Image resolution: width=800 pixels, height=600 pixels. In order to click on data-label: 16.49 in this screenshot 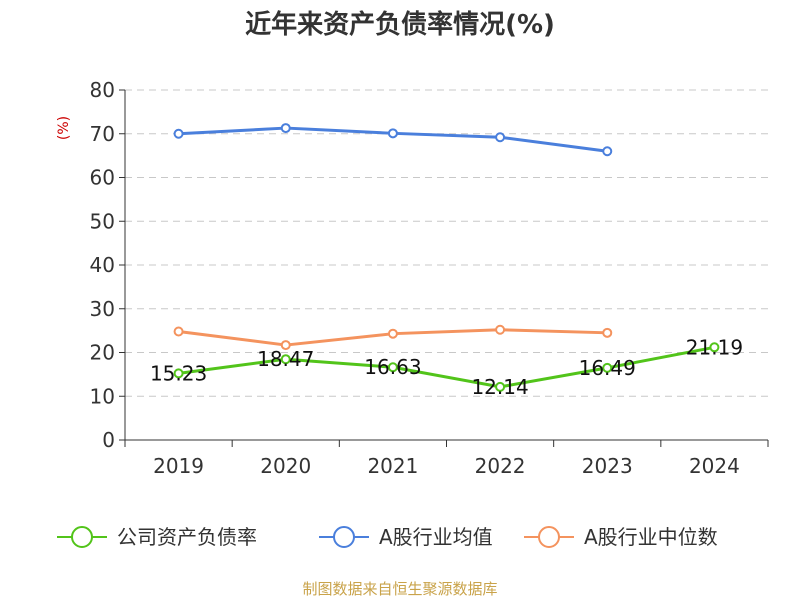, I will do `click(607, 368)`.